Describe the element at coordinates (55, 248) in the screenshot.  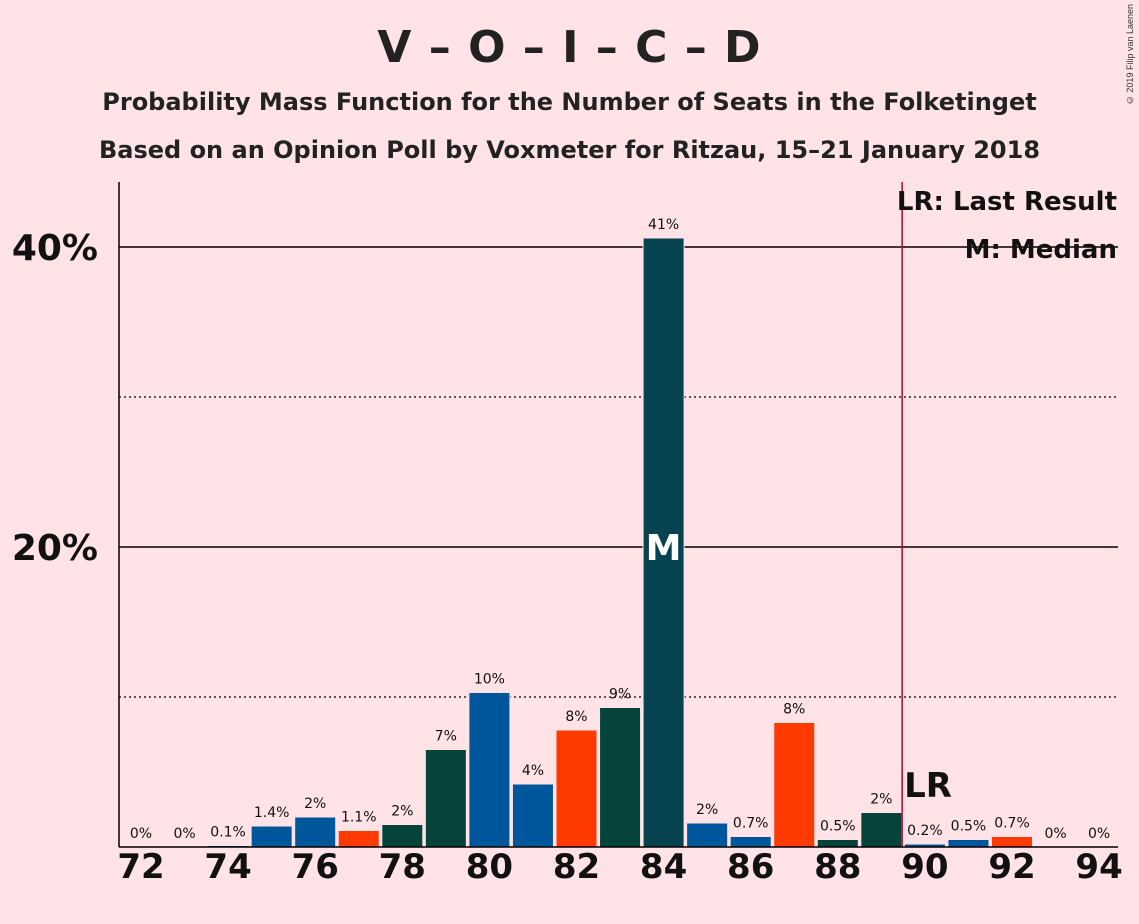
I see `y-tick-label: 40%` at that location.